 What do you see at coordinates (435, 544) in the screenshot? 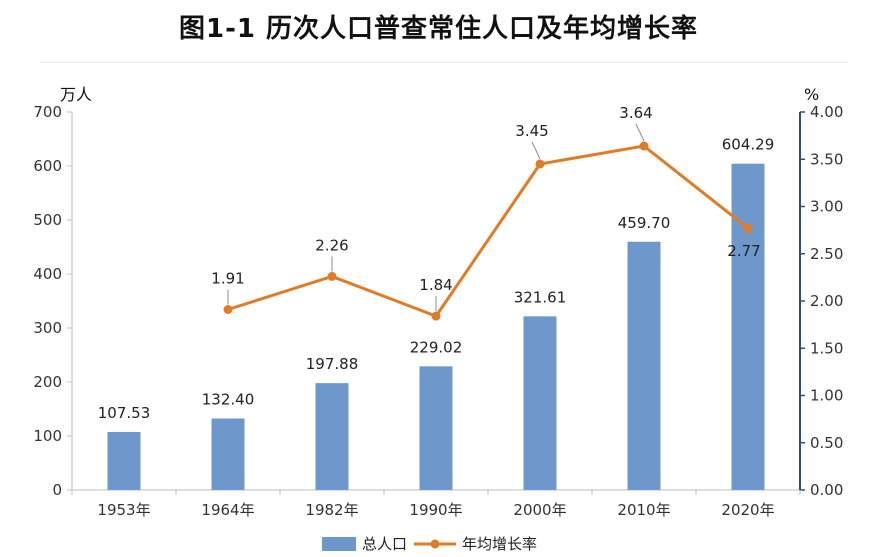
I see `legend-line-marker` at bounding box center [435, 544].